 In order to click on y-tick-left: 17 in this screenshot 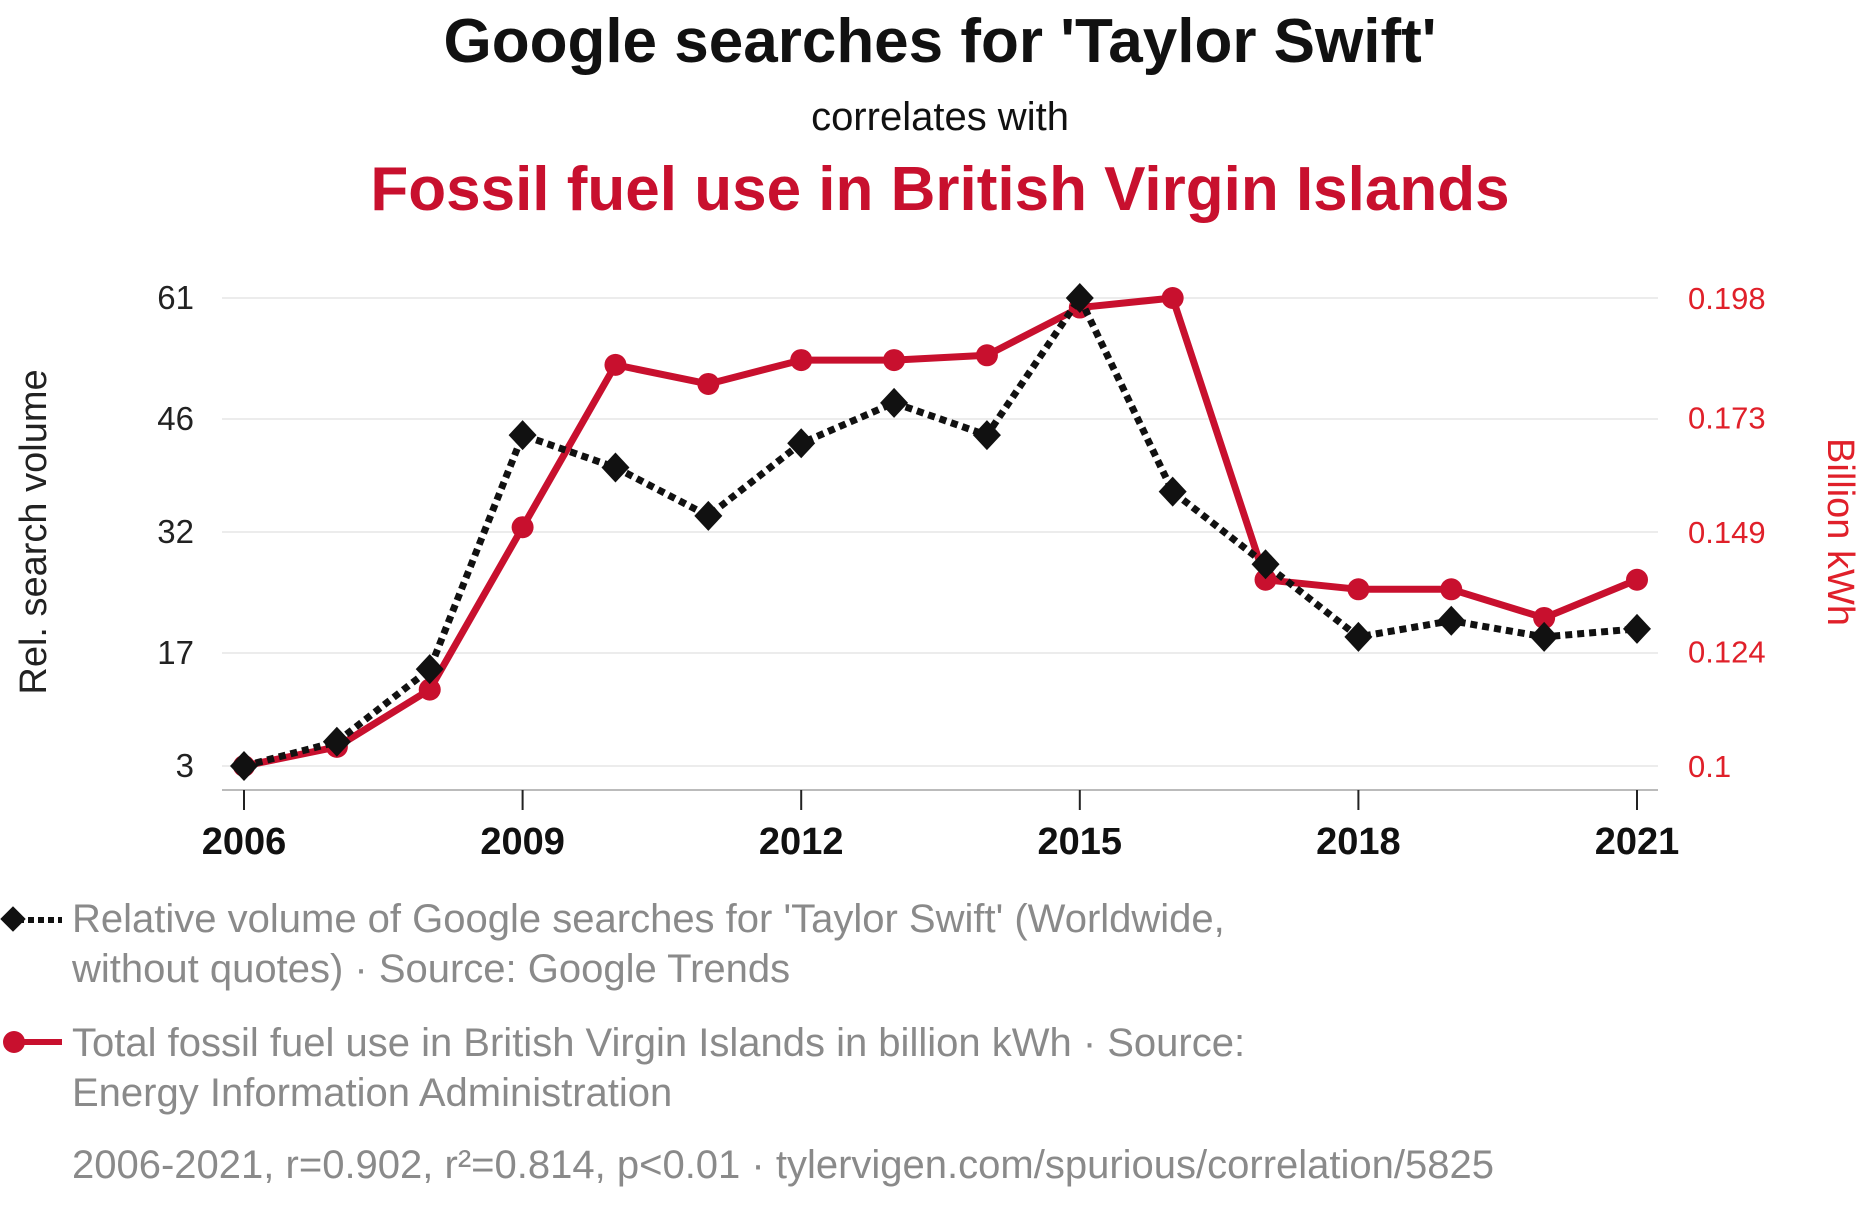, I will do `click(175, 652)`.